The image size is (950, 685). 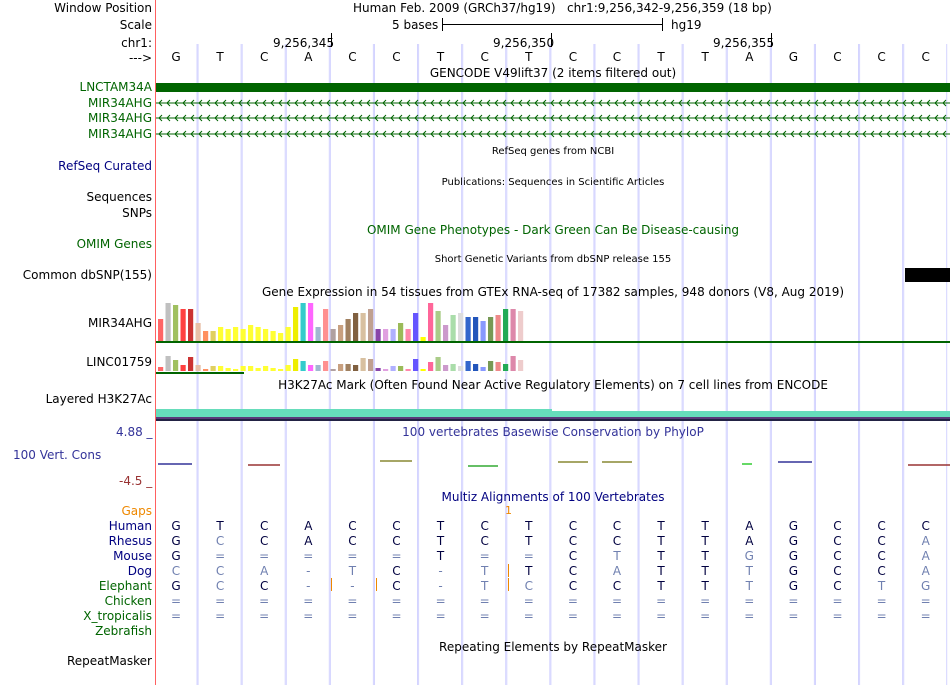 What do you see at coordinates (98, 399) in the screenshot?
I see `h3k27ac-label: Layered H3K27Ac` at bounding box center [98, 399].